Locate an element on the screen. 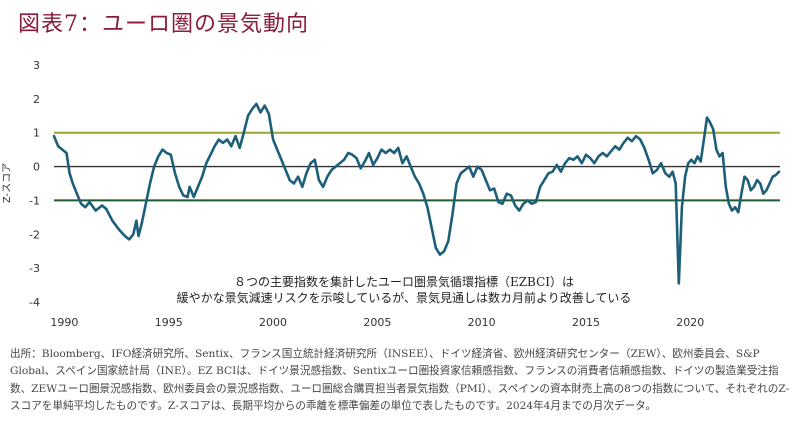 This screenshot has width=800, height=438. y-tick-label: -4 is located at coordinates (34, 302).